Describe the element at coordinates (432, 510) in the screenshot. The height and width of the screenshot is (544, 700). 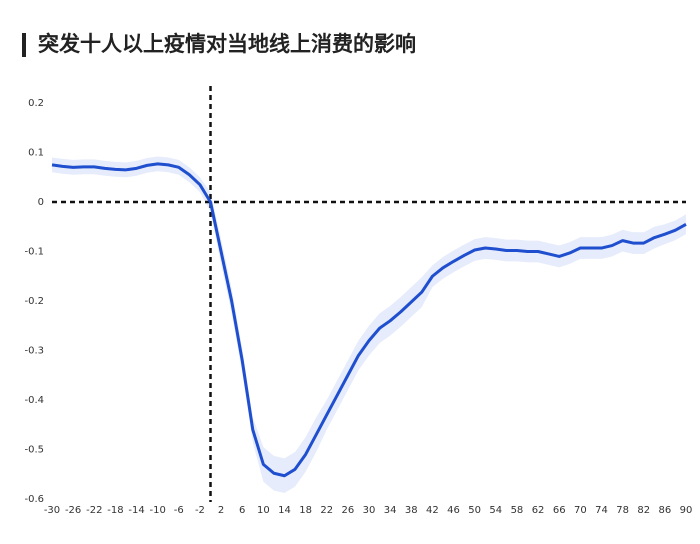
I see `x-tick-label: 42` at that location.